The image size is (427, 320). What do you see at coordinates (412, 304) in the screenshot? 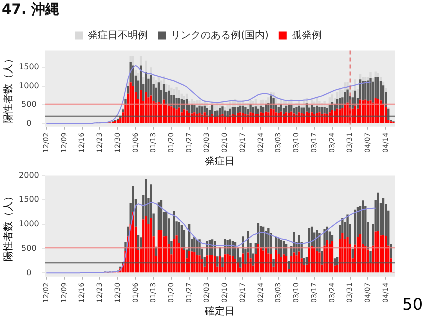
I see `text: 50` at bounding box center [412, 304].